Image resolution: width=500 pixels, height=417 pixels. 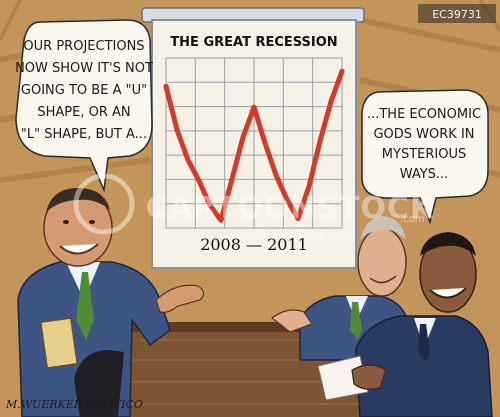 I want to click on watermark: CARTOONSTOCK .com www.CartoonStock.com, so click(x=254, y=207).